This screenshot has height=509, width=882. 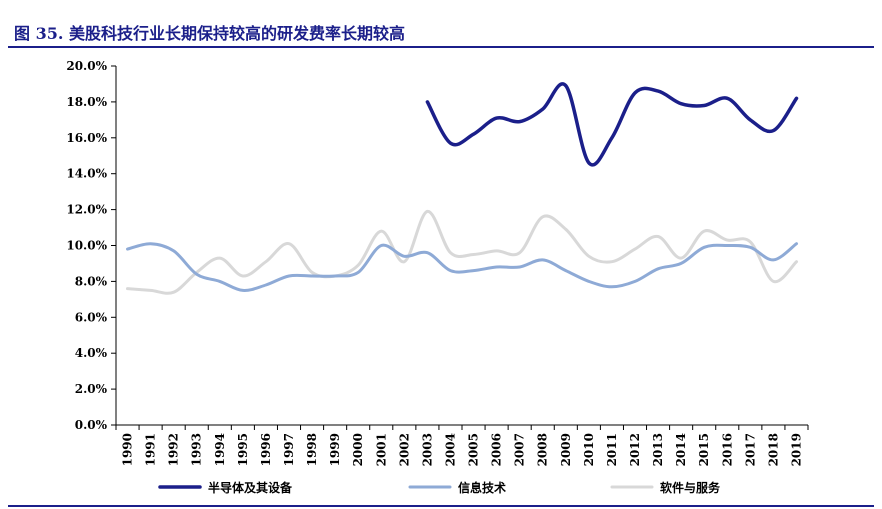 What do you see at coordinates (450, 449) in the screenshot?
I see `x-tick-label: 2004` at bounding box center [450, 449].